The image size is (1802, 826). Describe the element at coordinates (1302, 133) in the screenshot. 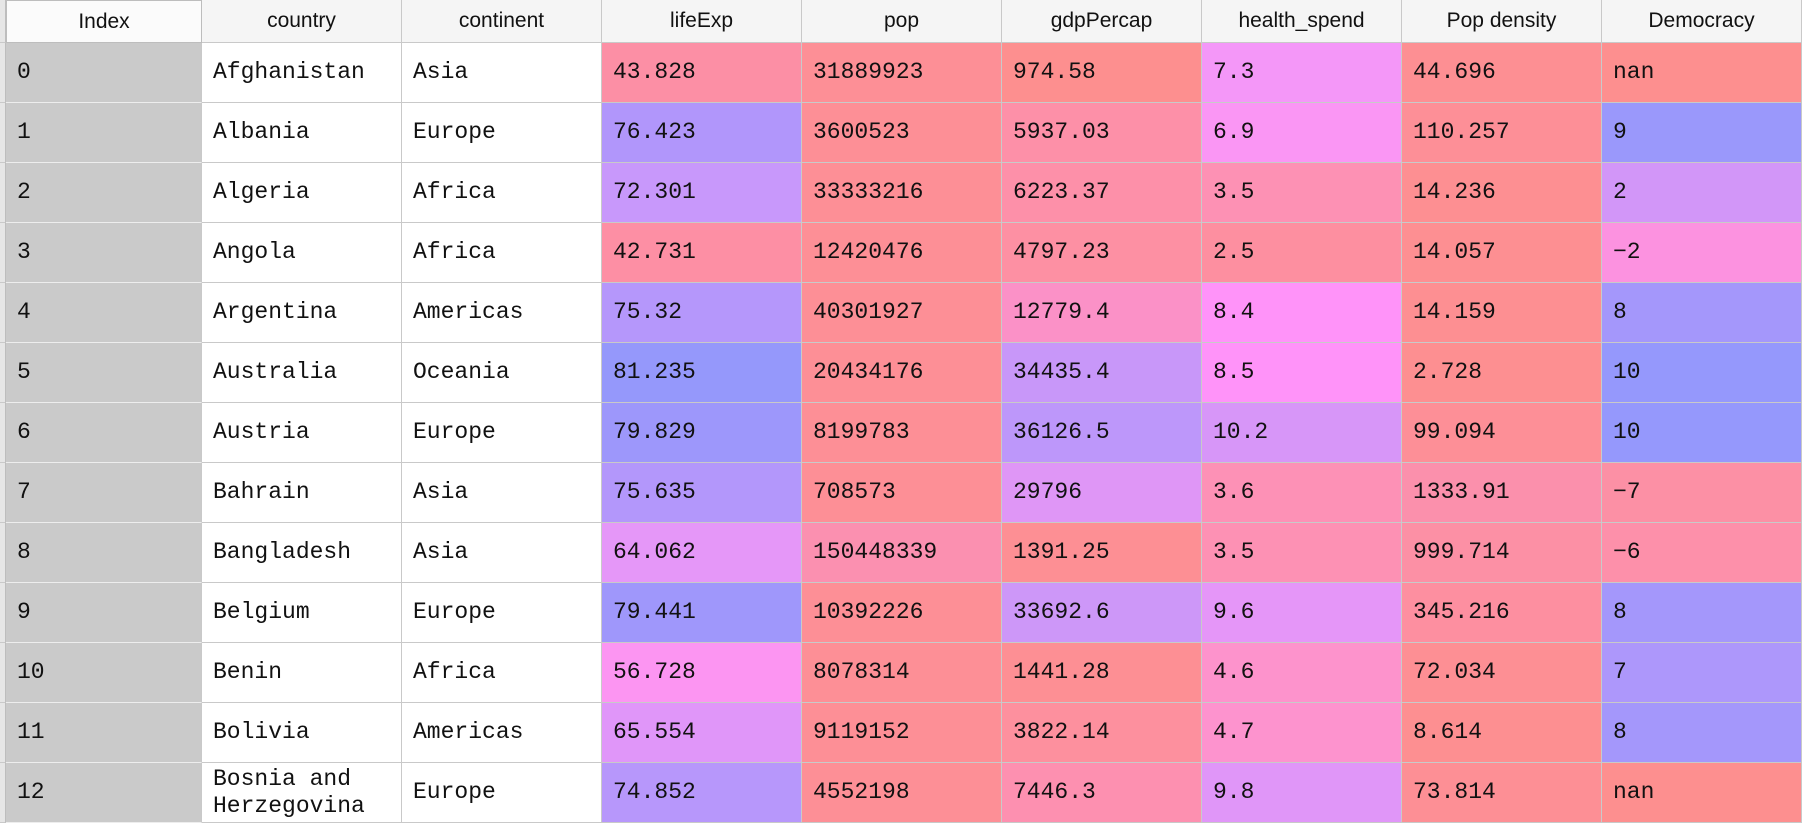

I see `table-cell: 6.9` at that location.